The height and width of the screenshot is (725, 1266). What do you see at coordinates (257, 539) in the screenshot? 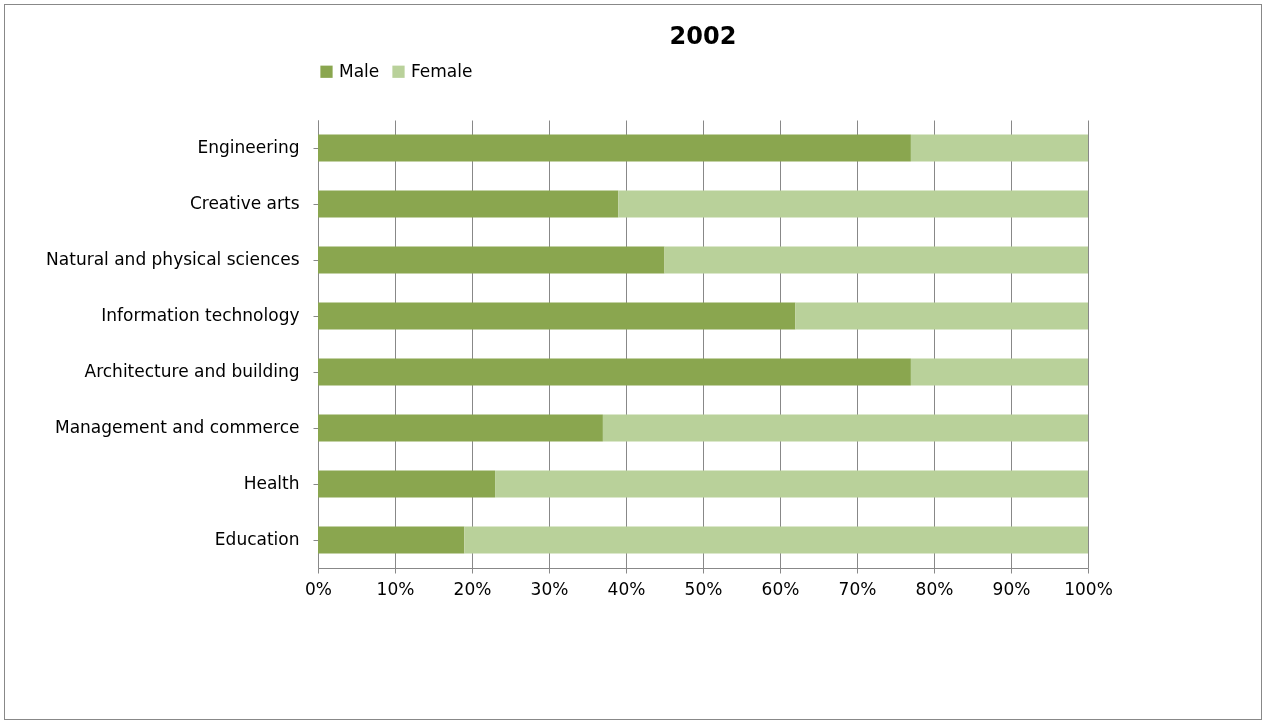
I see `y-tick-label: Education` at bounding box center [257, 539].